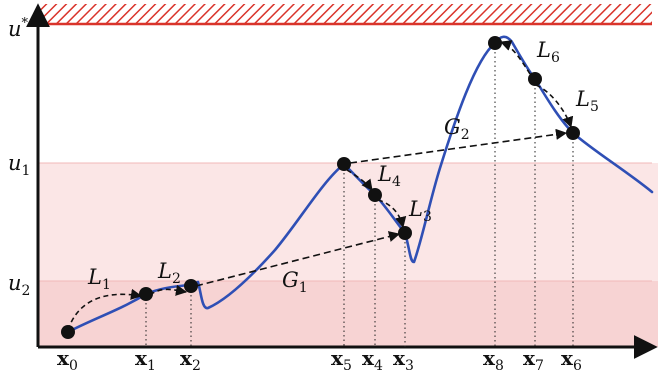 The width and height of the screenshot is (658, 375). What do you see at coordinates (298, 259) in the screenshot?
I see `arrow-G1` at bounding box center [298, 259].